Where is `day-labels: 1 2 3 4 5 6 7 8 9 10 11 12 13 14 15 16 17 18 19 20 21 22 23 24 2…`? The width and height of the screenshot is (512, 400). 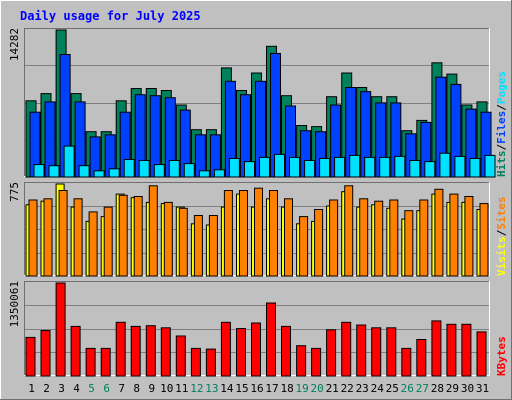
day-labels: 1 2 3 4 5 6 7 8 9 10 11 12 13 14 15 16 17 18 19 20 21 22 23 24 2… is located at coordinates (258, 388).